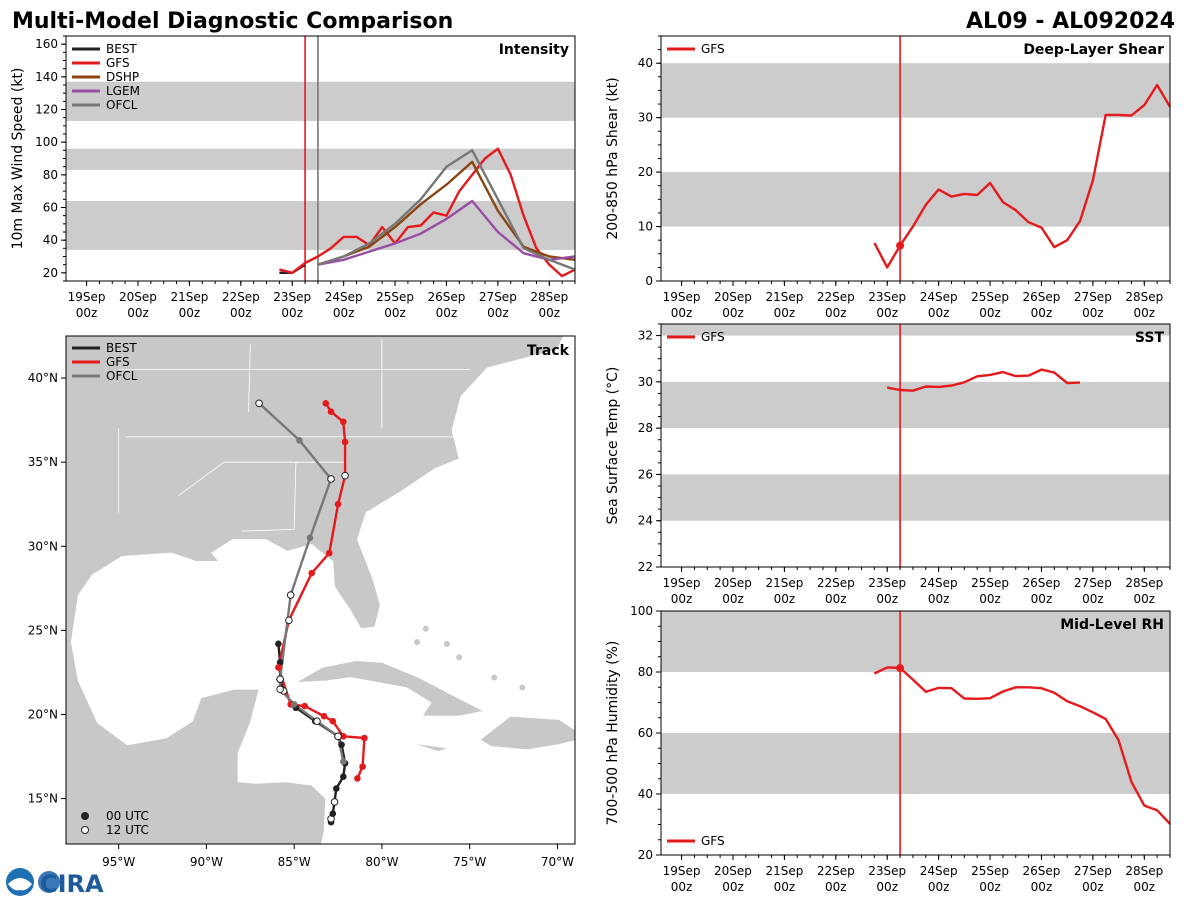 Image resolution: width=1200 pixels, height=900 pixels. Describe the element at coordinates (836, 297) in the screenshot. I see `shear-xtick-day: 22Sep` at that location.